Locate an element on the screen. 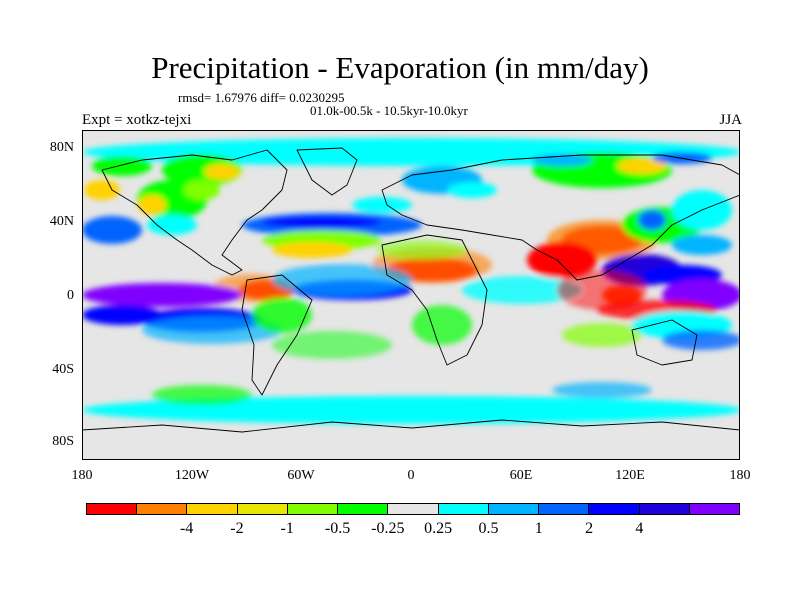  colorbar is located at coordinates (413, 509).